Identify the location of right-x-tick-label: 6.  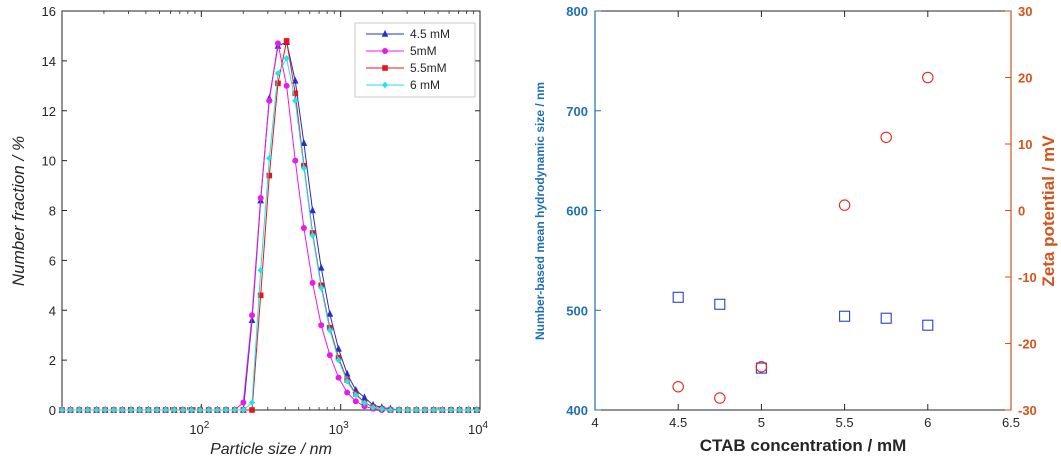
(927, 422).